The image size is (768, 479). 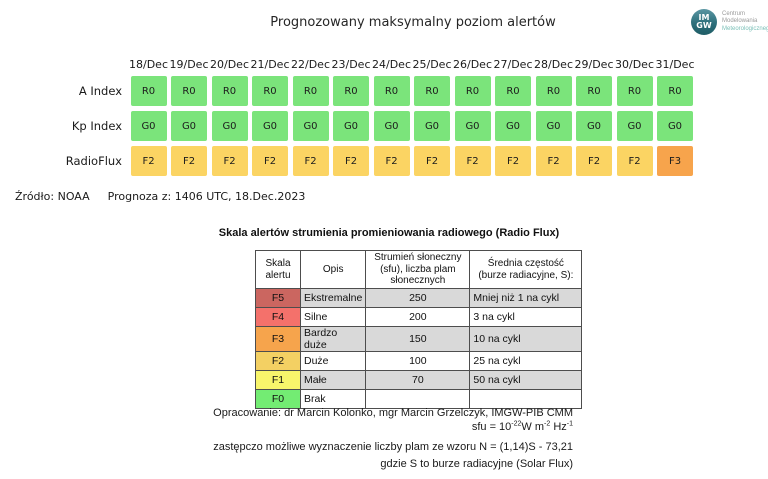 I want to click on date-header: 20/Dec, so click(x=229, y=64).